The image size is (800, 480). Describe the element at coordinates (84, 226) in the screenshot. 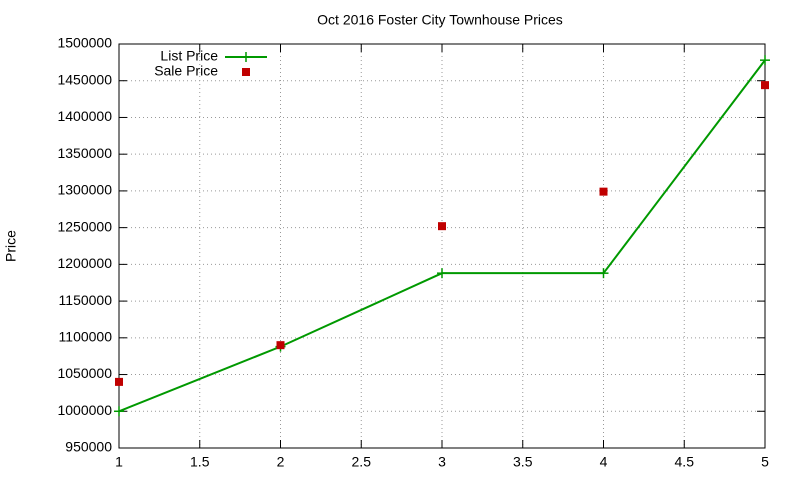

I see `y-tick-label: 1250000` at that location.